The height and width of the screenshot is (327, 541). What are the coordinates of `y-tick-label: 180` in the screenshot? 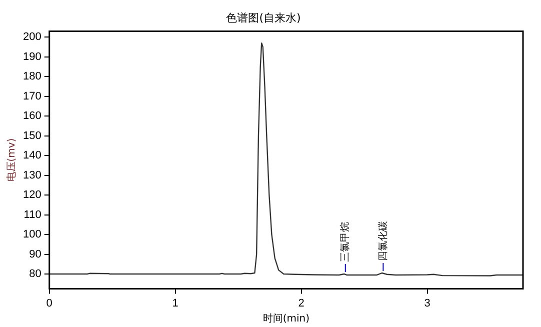 It's located at (32, 76).